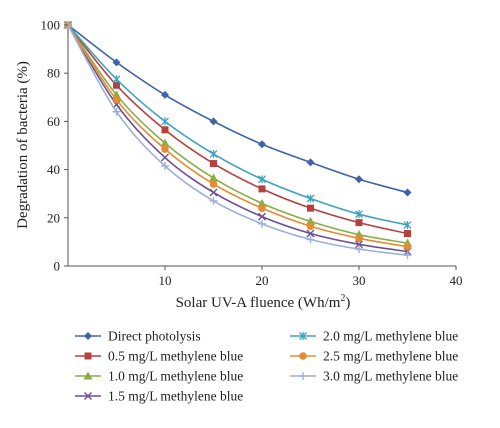 The height and width of the screenshot is (428, 500). I want to click on y-tick-label: 100, so click(51, 25).